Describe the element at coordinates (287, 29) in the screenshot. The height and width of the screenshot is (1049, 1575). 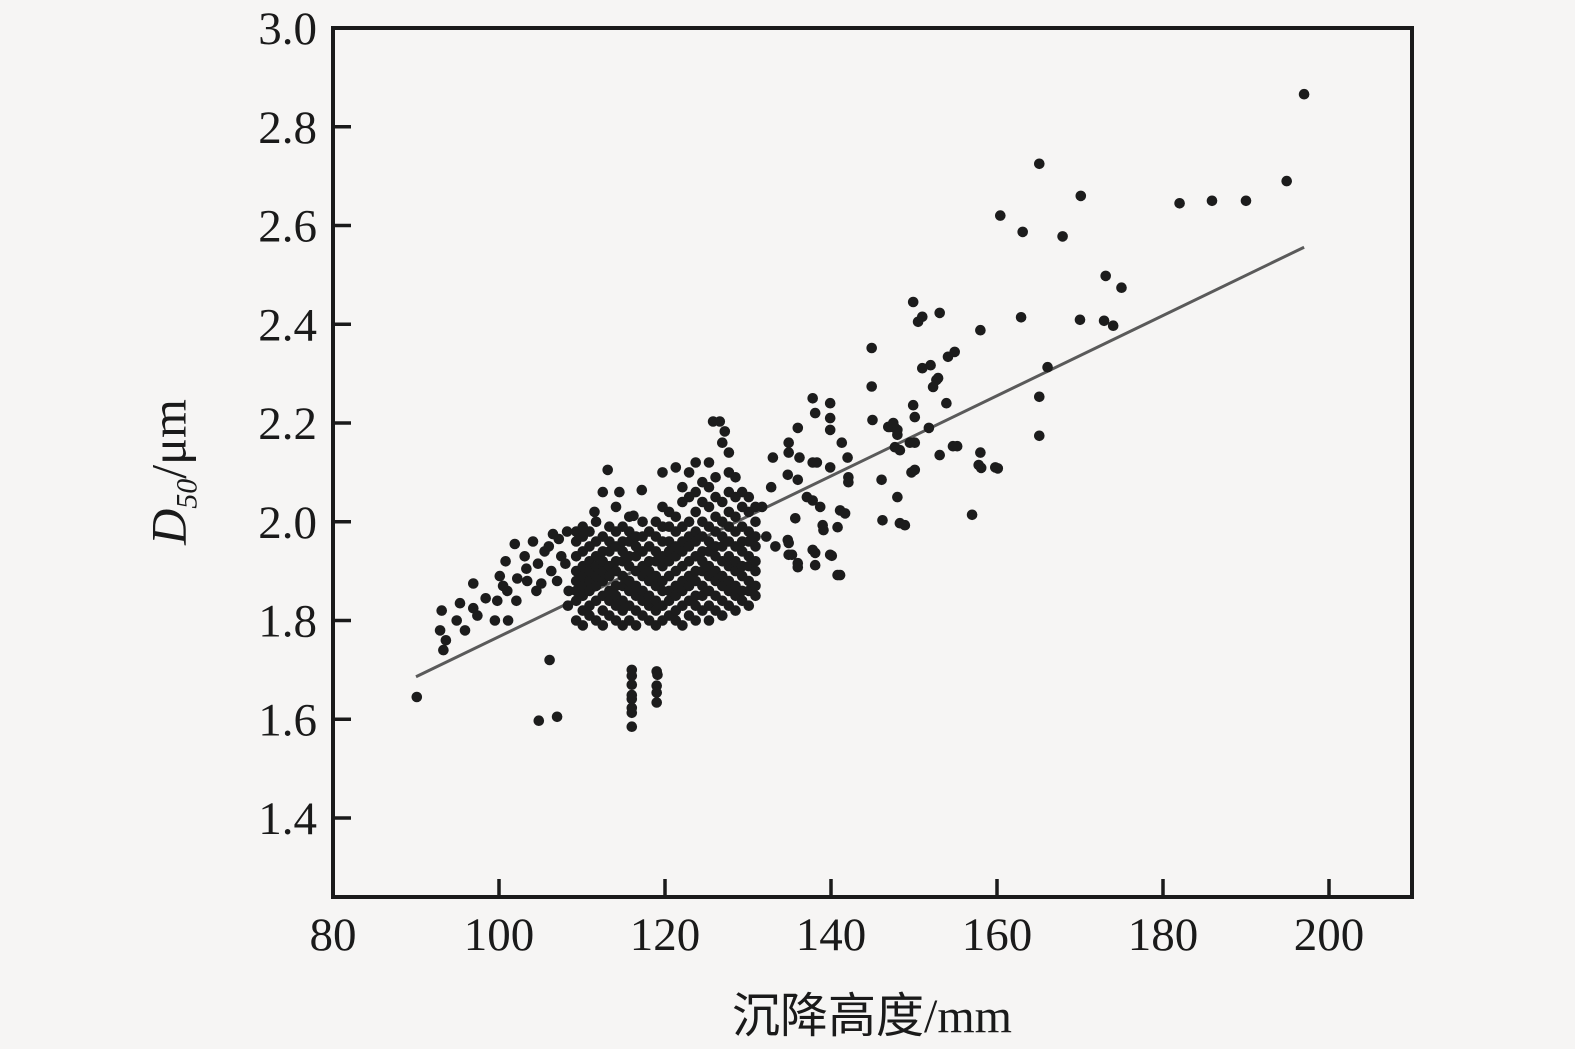
I see `y-tick-label: 3.0` at that location.